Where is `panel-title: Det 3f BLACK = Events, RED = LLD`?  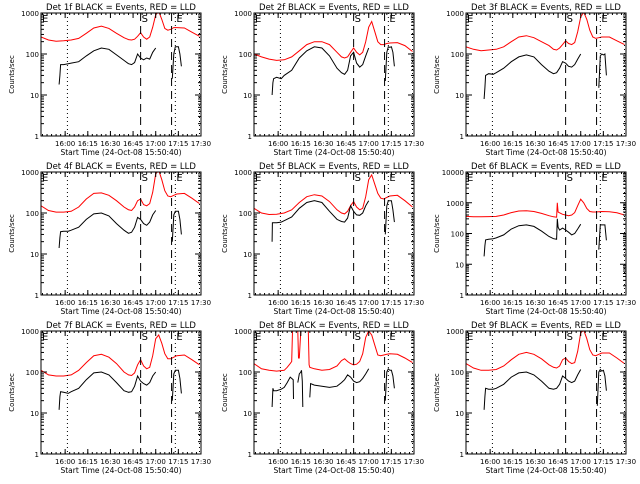
panel-title: Det 3f BLACK = Events, RED = LLD is located at coordinates (546, 8).